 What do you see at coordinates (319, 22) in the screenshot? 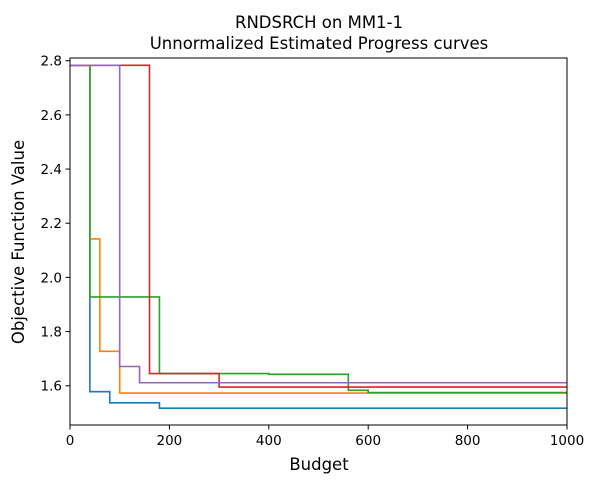
I see `chart-title: RNDSRCH on MM1-1` at bounding box center [319, 22].